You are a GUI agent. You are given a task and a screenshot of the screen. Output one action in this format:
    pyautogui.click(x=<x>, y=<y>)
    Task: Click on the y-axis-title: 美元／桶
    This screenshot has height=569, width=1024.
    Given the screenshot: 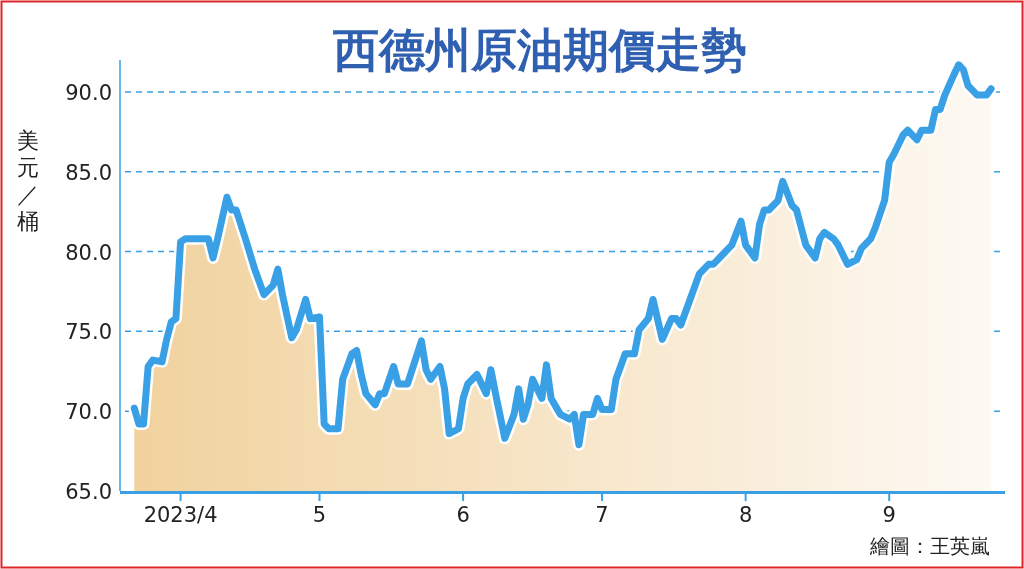 What is the action you would take?
    pyautogui.click(x=28, y=181)
    